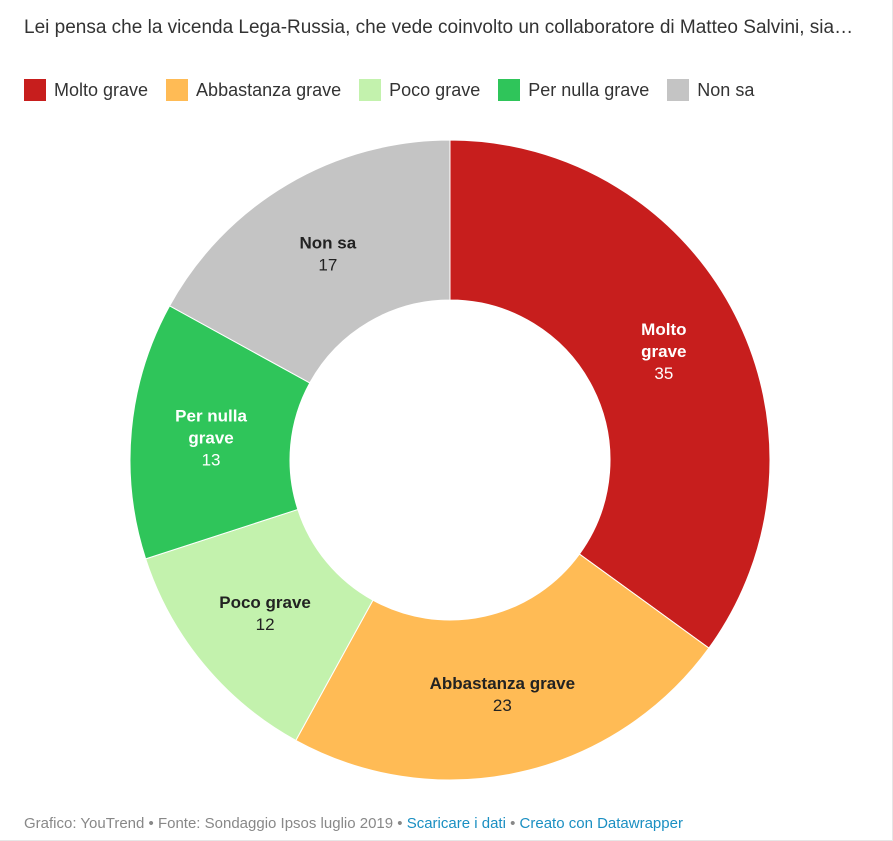 This screenshot has height=841, width=893. I want to click on slice-value-molto-grave: 35, so click(663, 373).